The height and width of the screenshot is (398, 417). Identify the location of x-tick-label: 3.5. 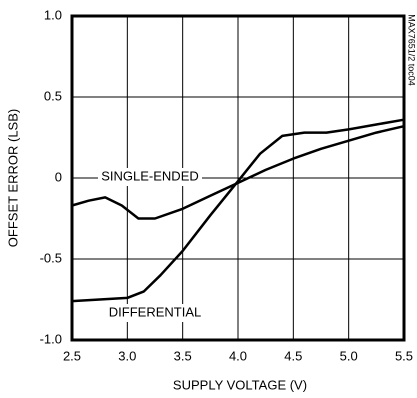
(183, 355).